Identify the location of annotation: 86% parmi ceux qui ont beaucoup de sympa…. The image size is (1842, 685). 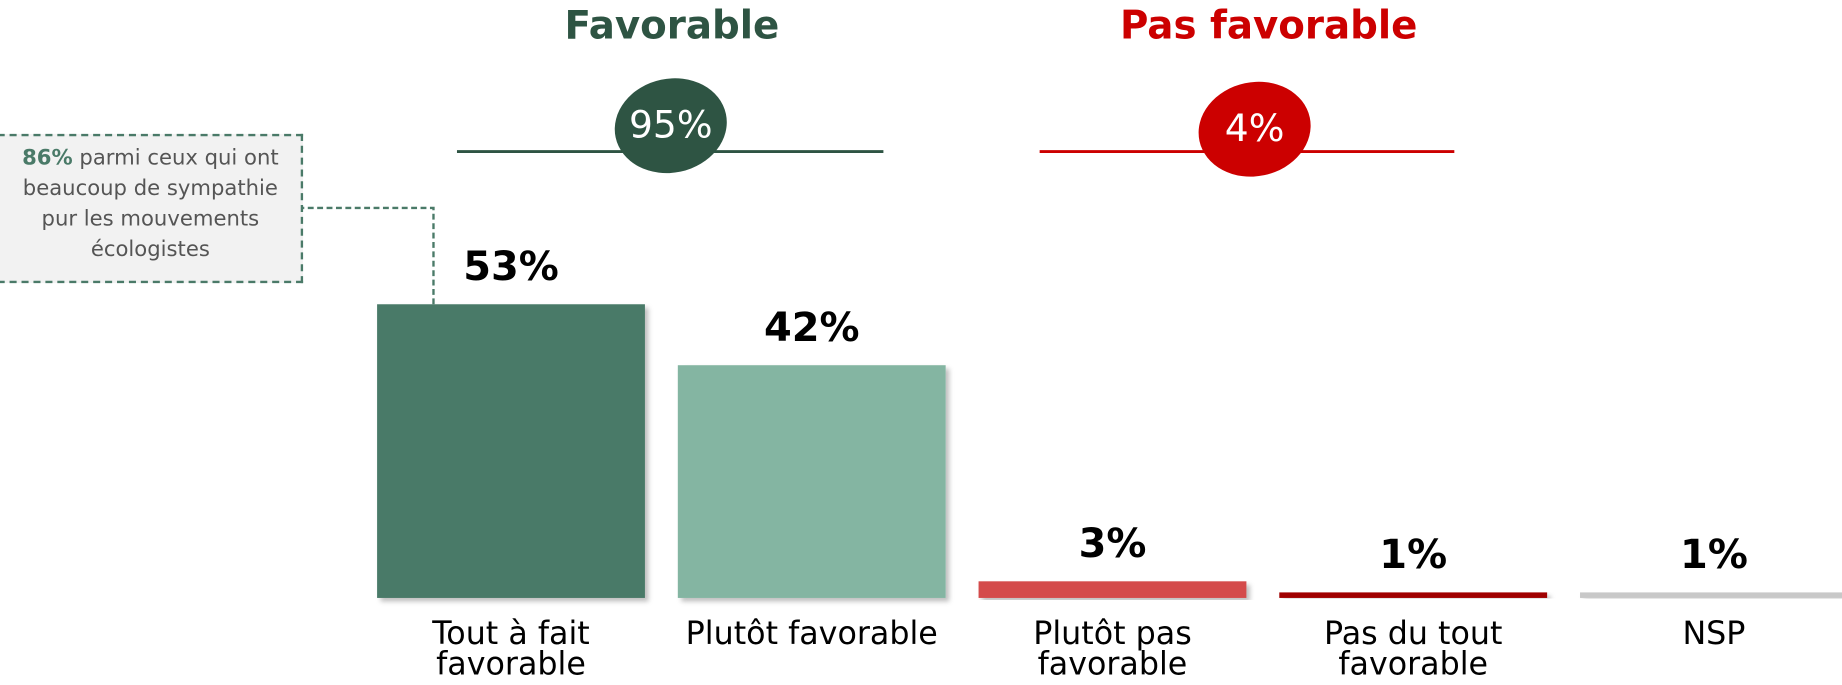
(152, 208).